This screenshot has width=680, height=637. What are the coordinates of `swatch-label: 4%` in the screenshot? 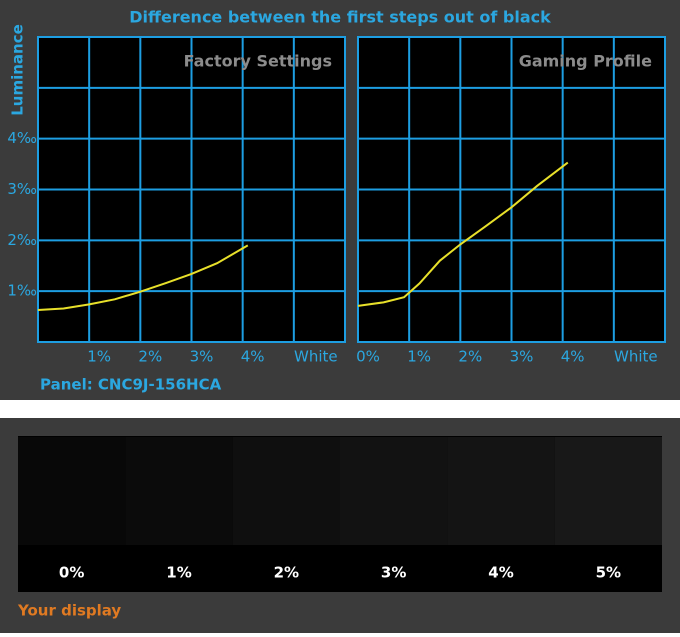 It's located at (500, 573).